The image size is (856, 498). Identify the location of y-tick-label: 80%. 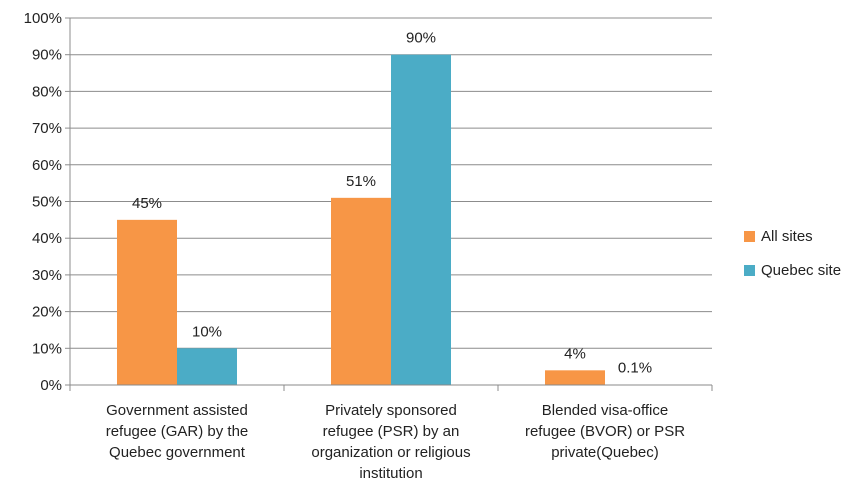
(47, 91).